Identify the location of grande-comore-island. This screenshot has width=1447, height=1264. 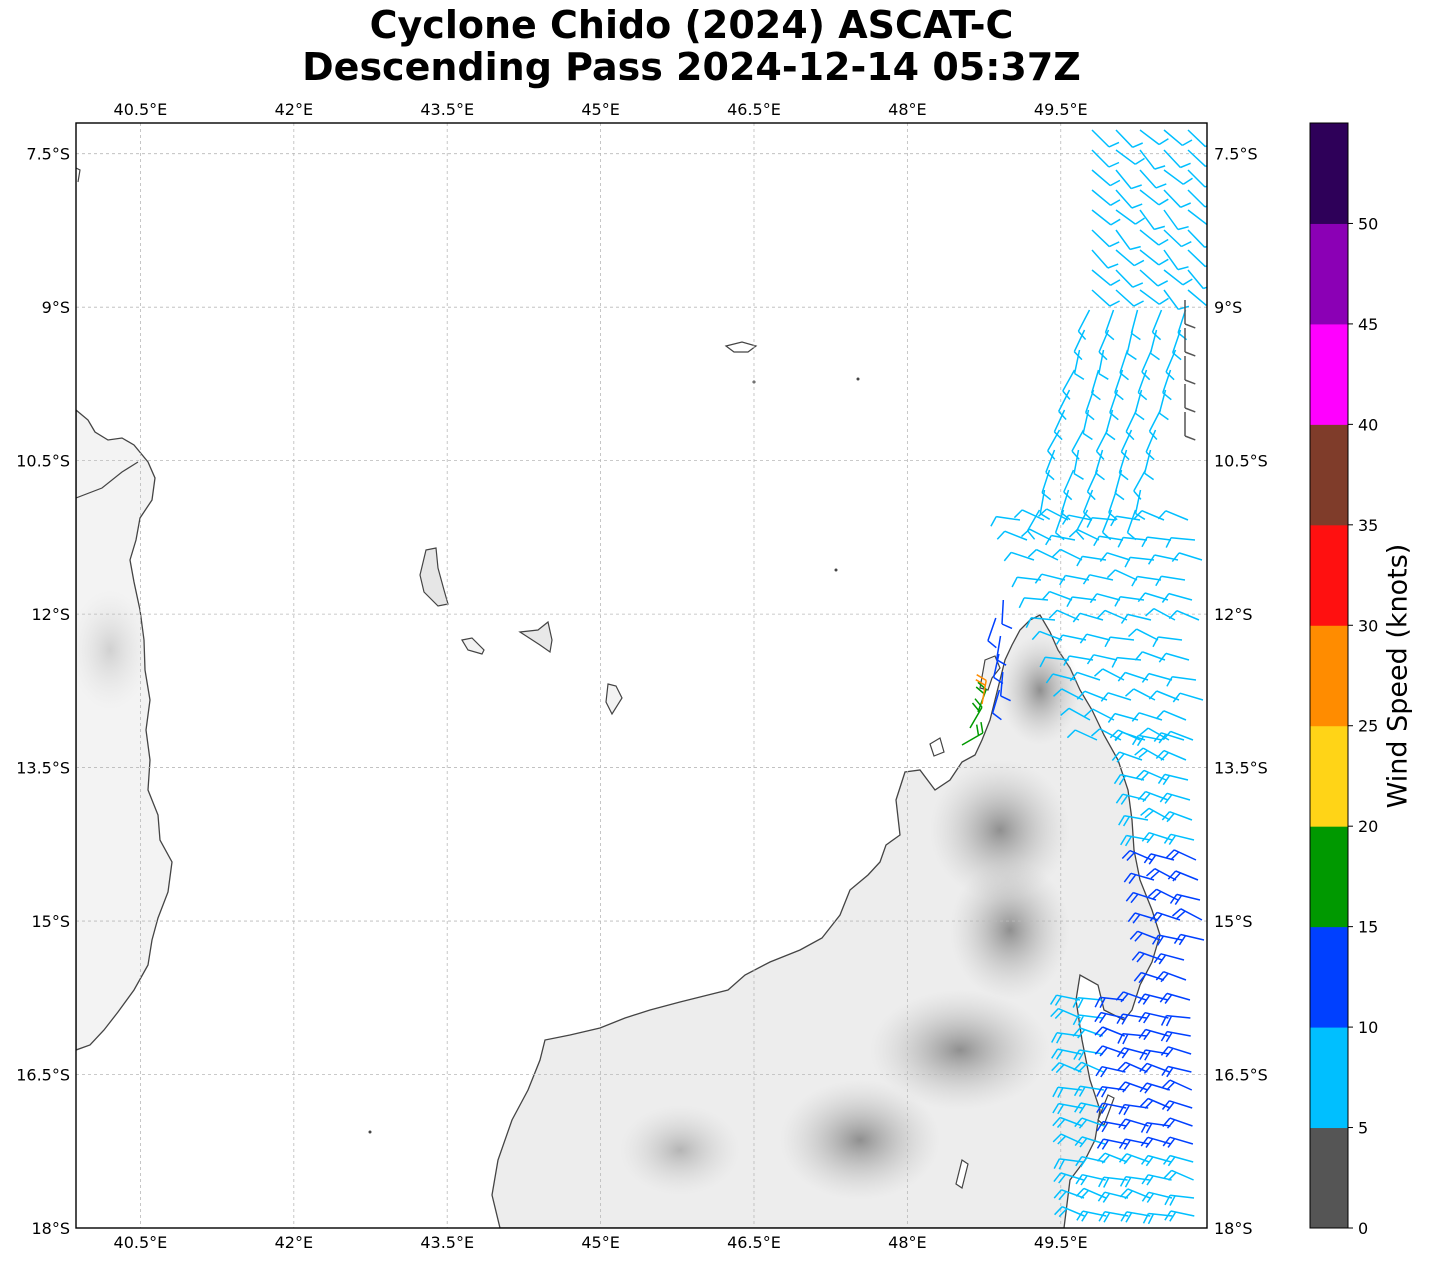
(434, 577).